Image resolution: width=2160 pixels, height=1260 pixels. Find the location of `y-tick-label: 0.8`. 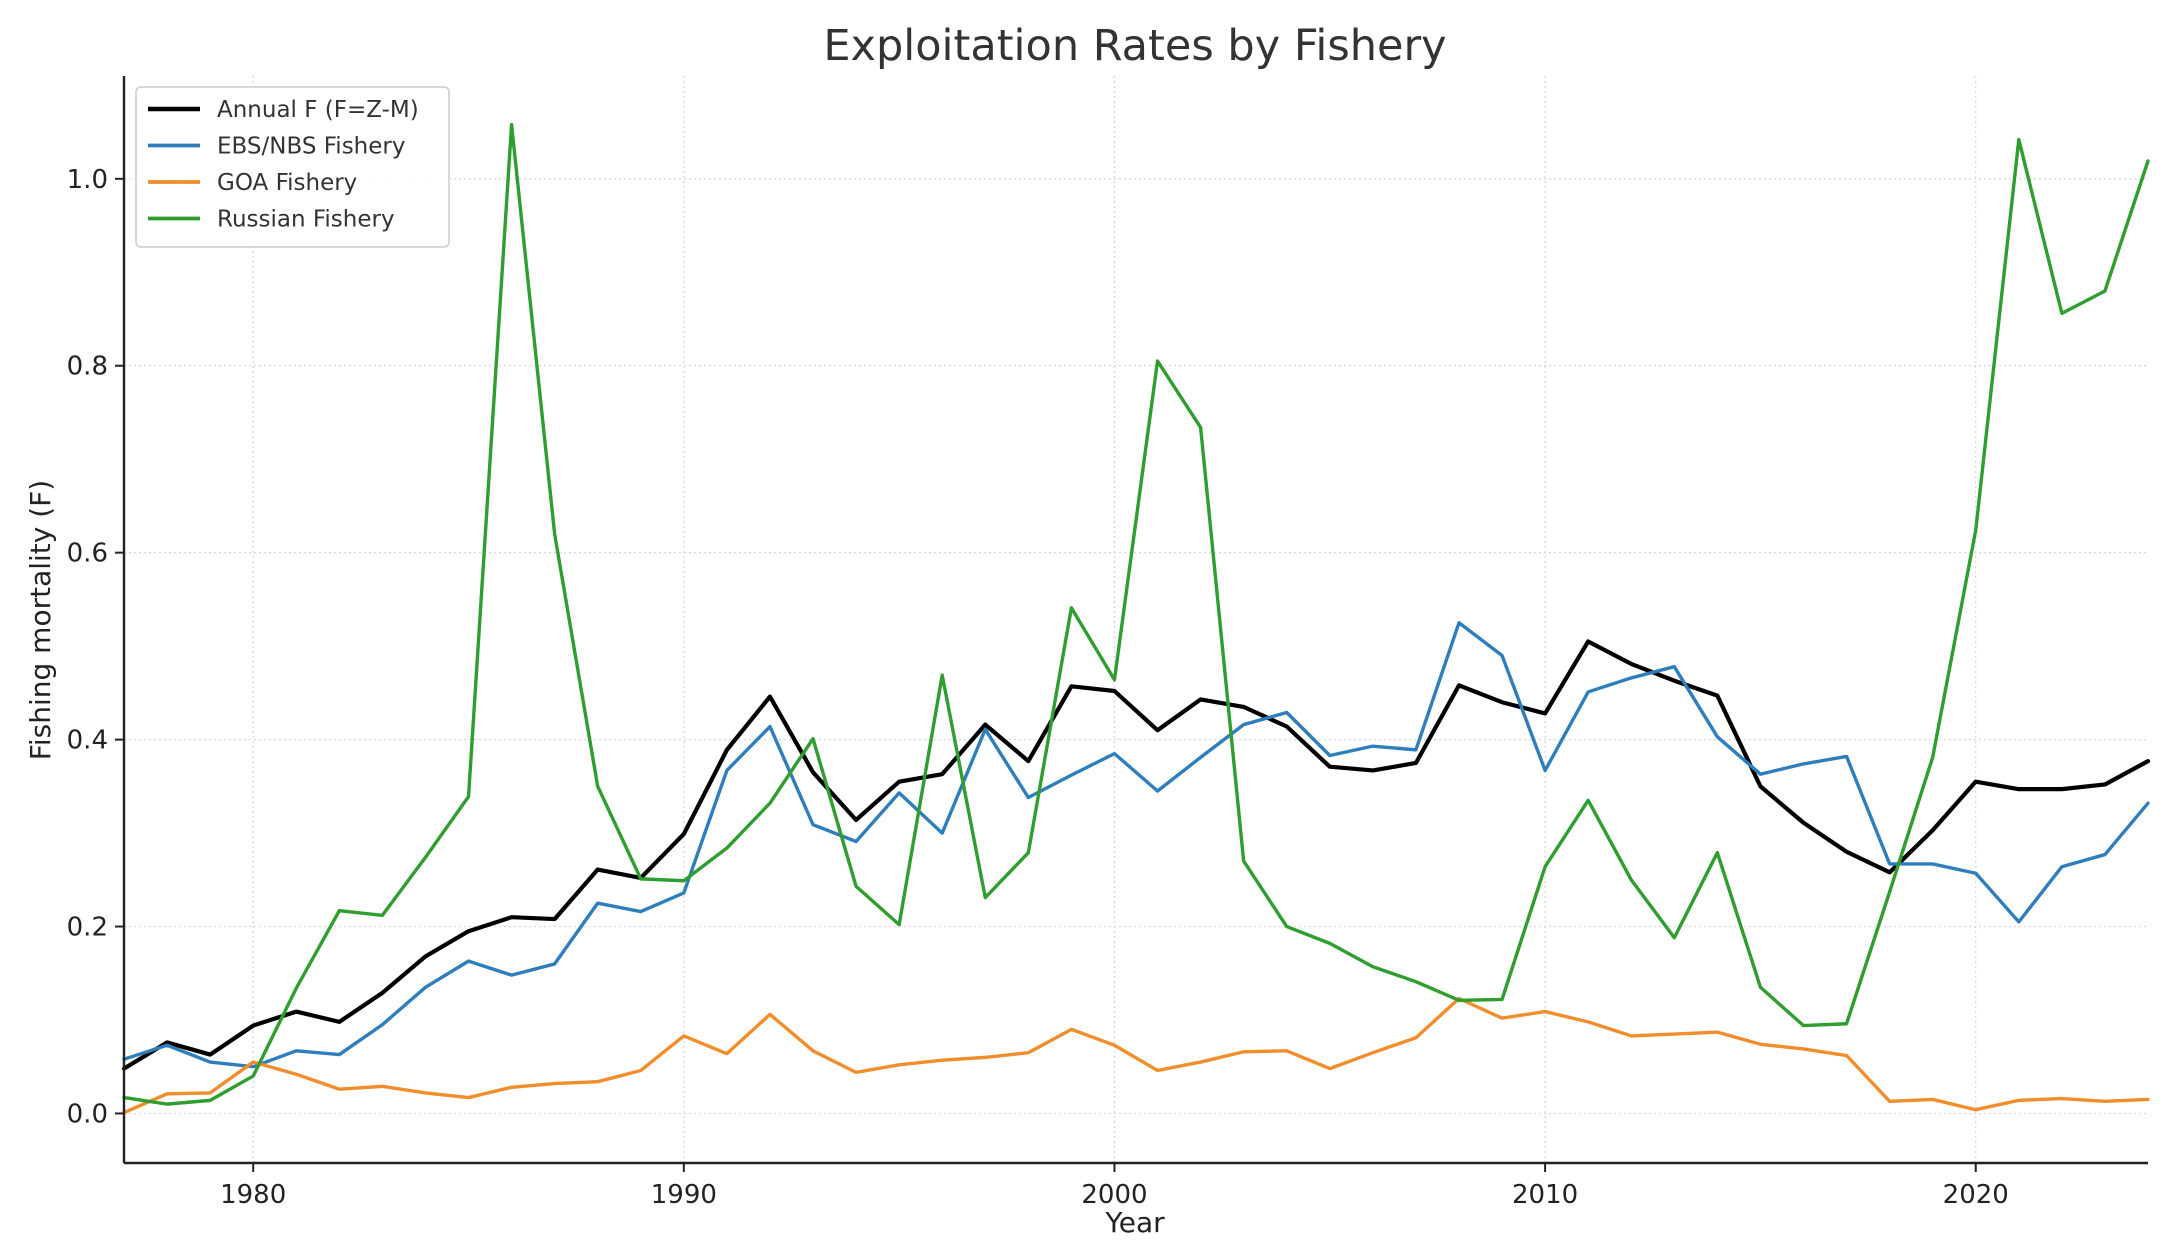

y-tick-label: 0.8 is located at coordinates (87, 367).